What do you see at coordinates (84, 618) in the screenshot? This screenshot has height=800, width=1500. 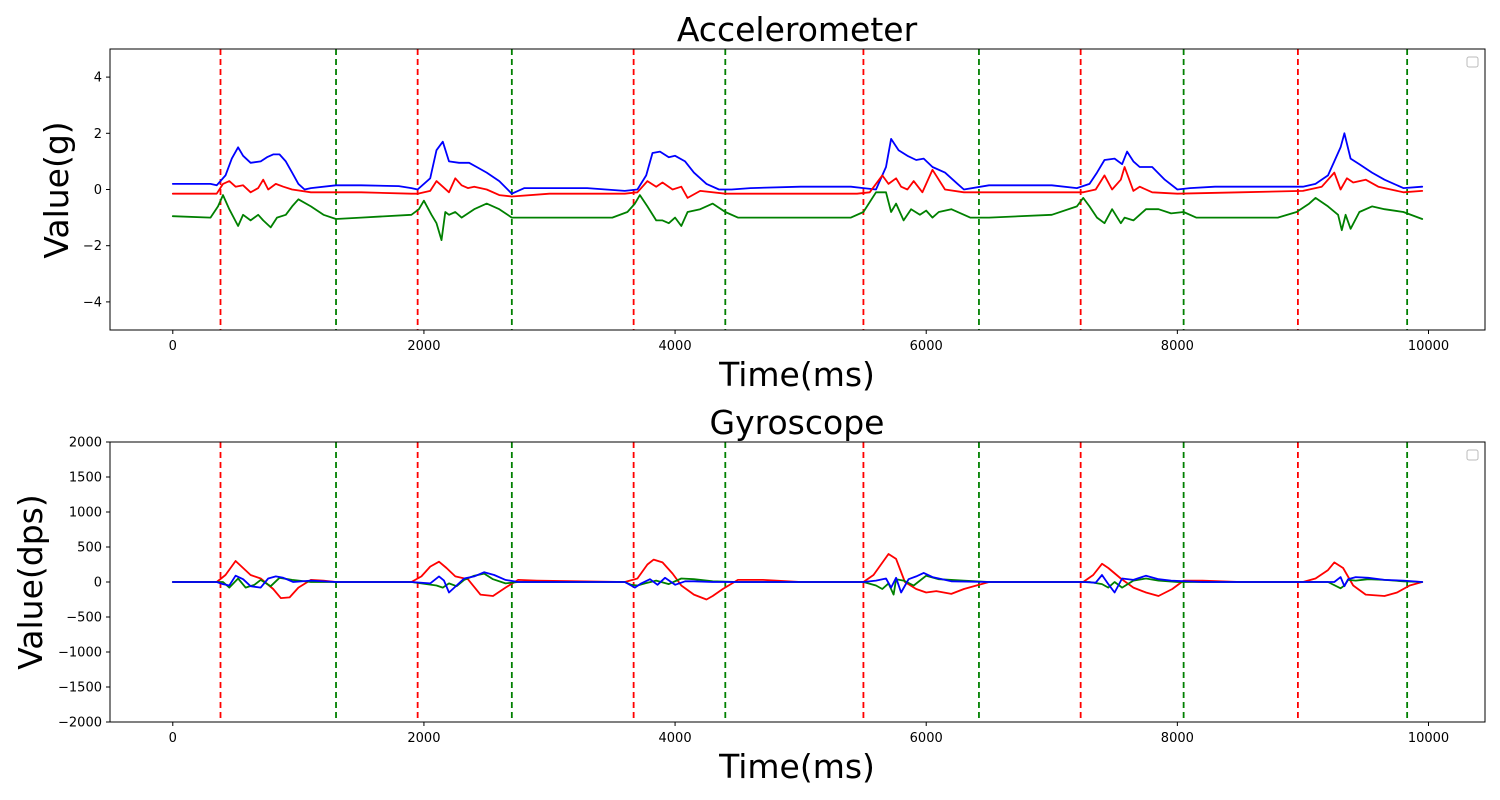 I see `gyroscope-y-tick-label: −500` at bounding box center [84, 618].